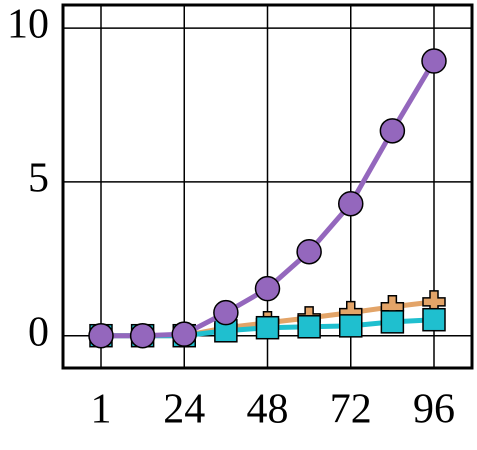  What do you see at coordinates (434, 410) in the screenshot?
I see `x-tick-label: 96` at bounding box center [434, 410].